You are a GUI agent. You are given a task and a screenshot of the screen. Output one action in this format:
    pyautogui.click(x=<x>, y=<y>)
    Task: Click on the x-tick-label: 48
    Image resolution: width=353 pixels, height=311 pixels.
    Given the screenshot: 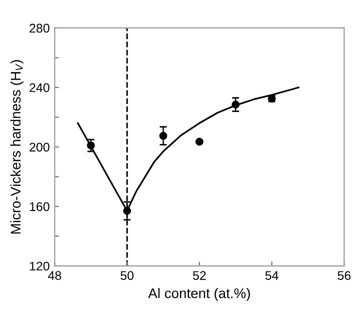 What is the action you would take?
    pyautogui.click(x=55, y=275)
    